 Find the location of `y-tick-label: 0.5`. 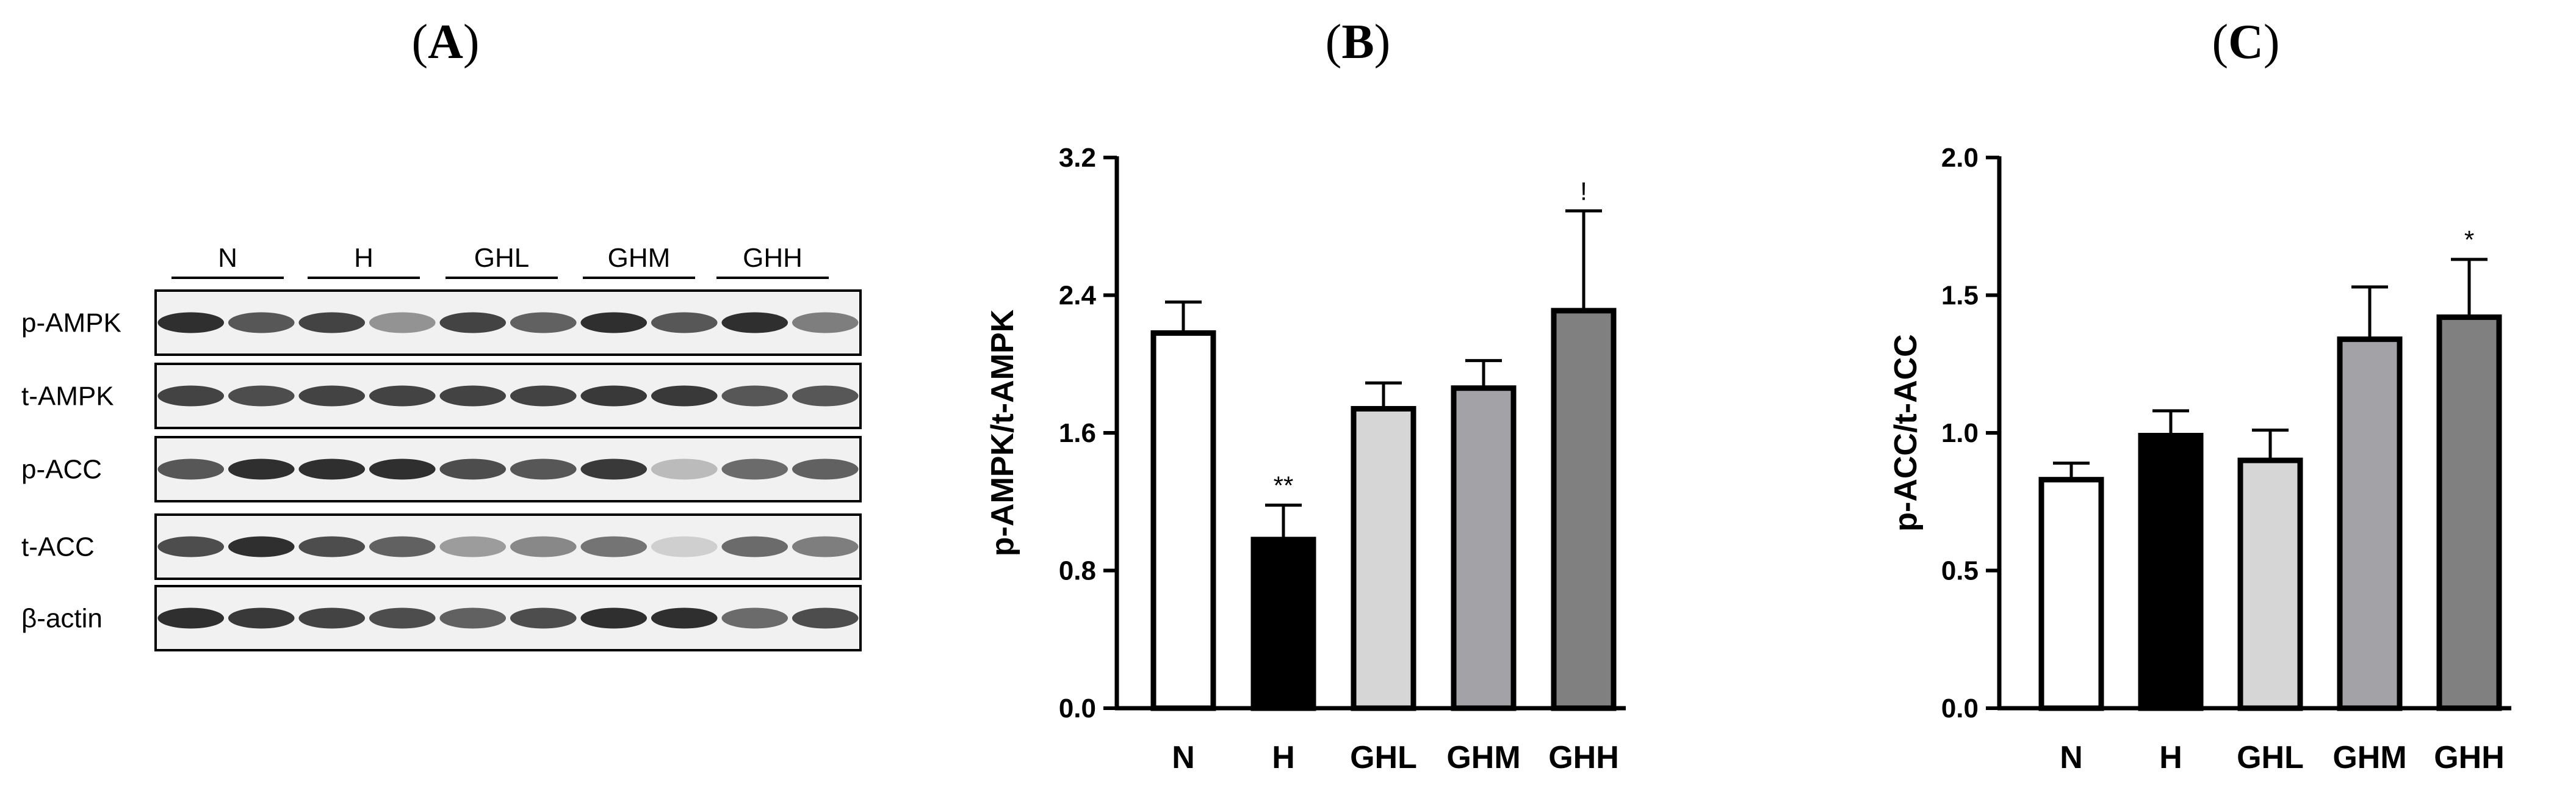

y-tick-label: 0.5 is located at coordinates (1960, 571).